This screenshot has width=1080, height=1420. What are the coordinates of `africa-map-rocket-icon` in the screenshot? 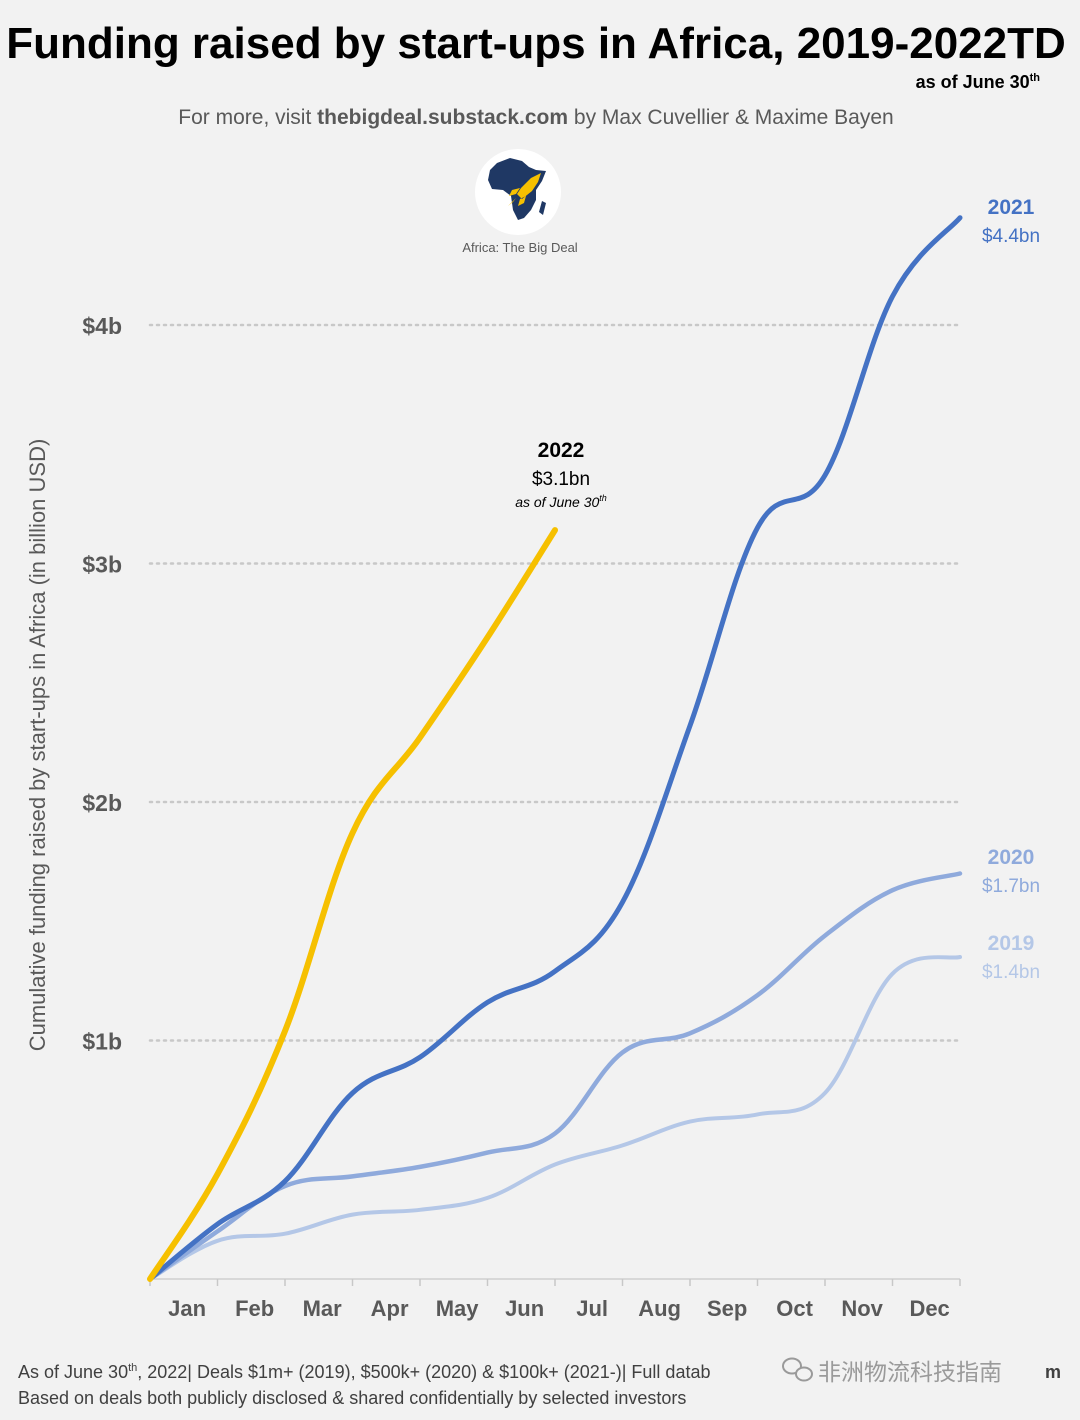 It's located at (517, 189).